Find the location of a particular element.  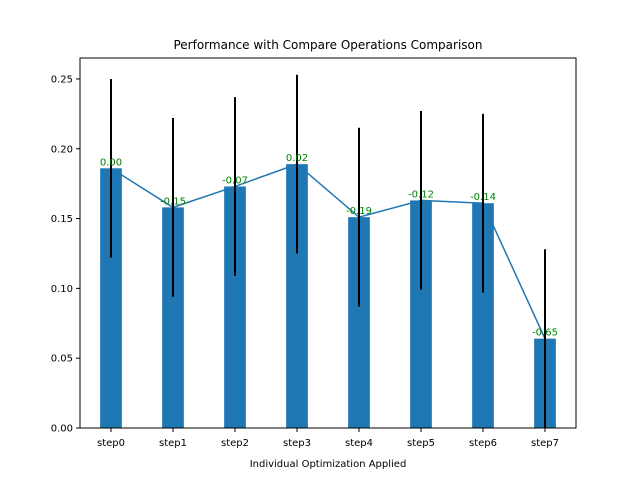

y-tick-label: 0.25 is located at coordinates (62, 79).